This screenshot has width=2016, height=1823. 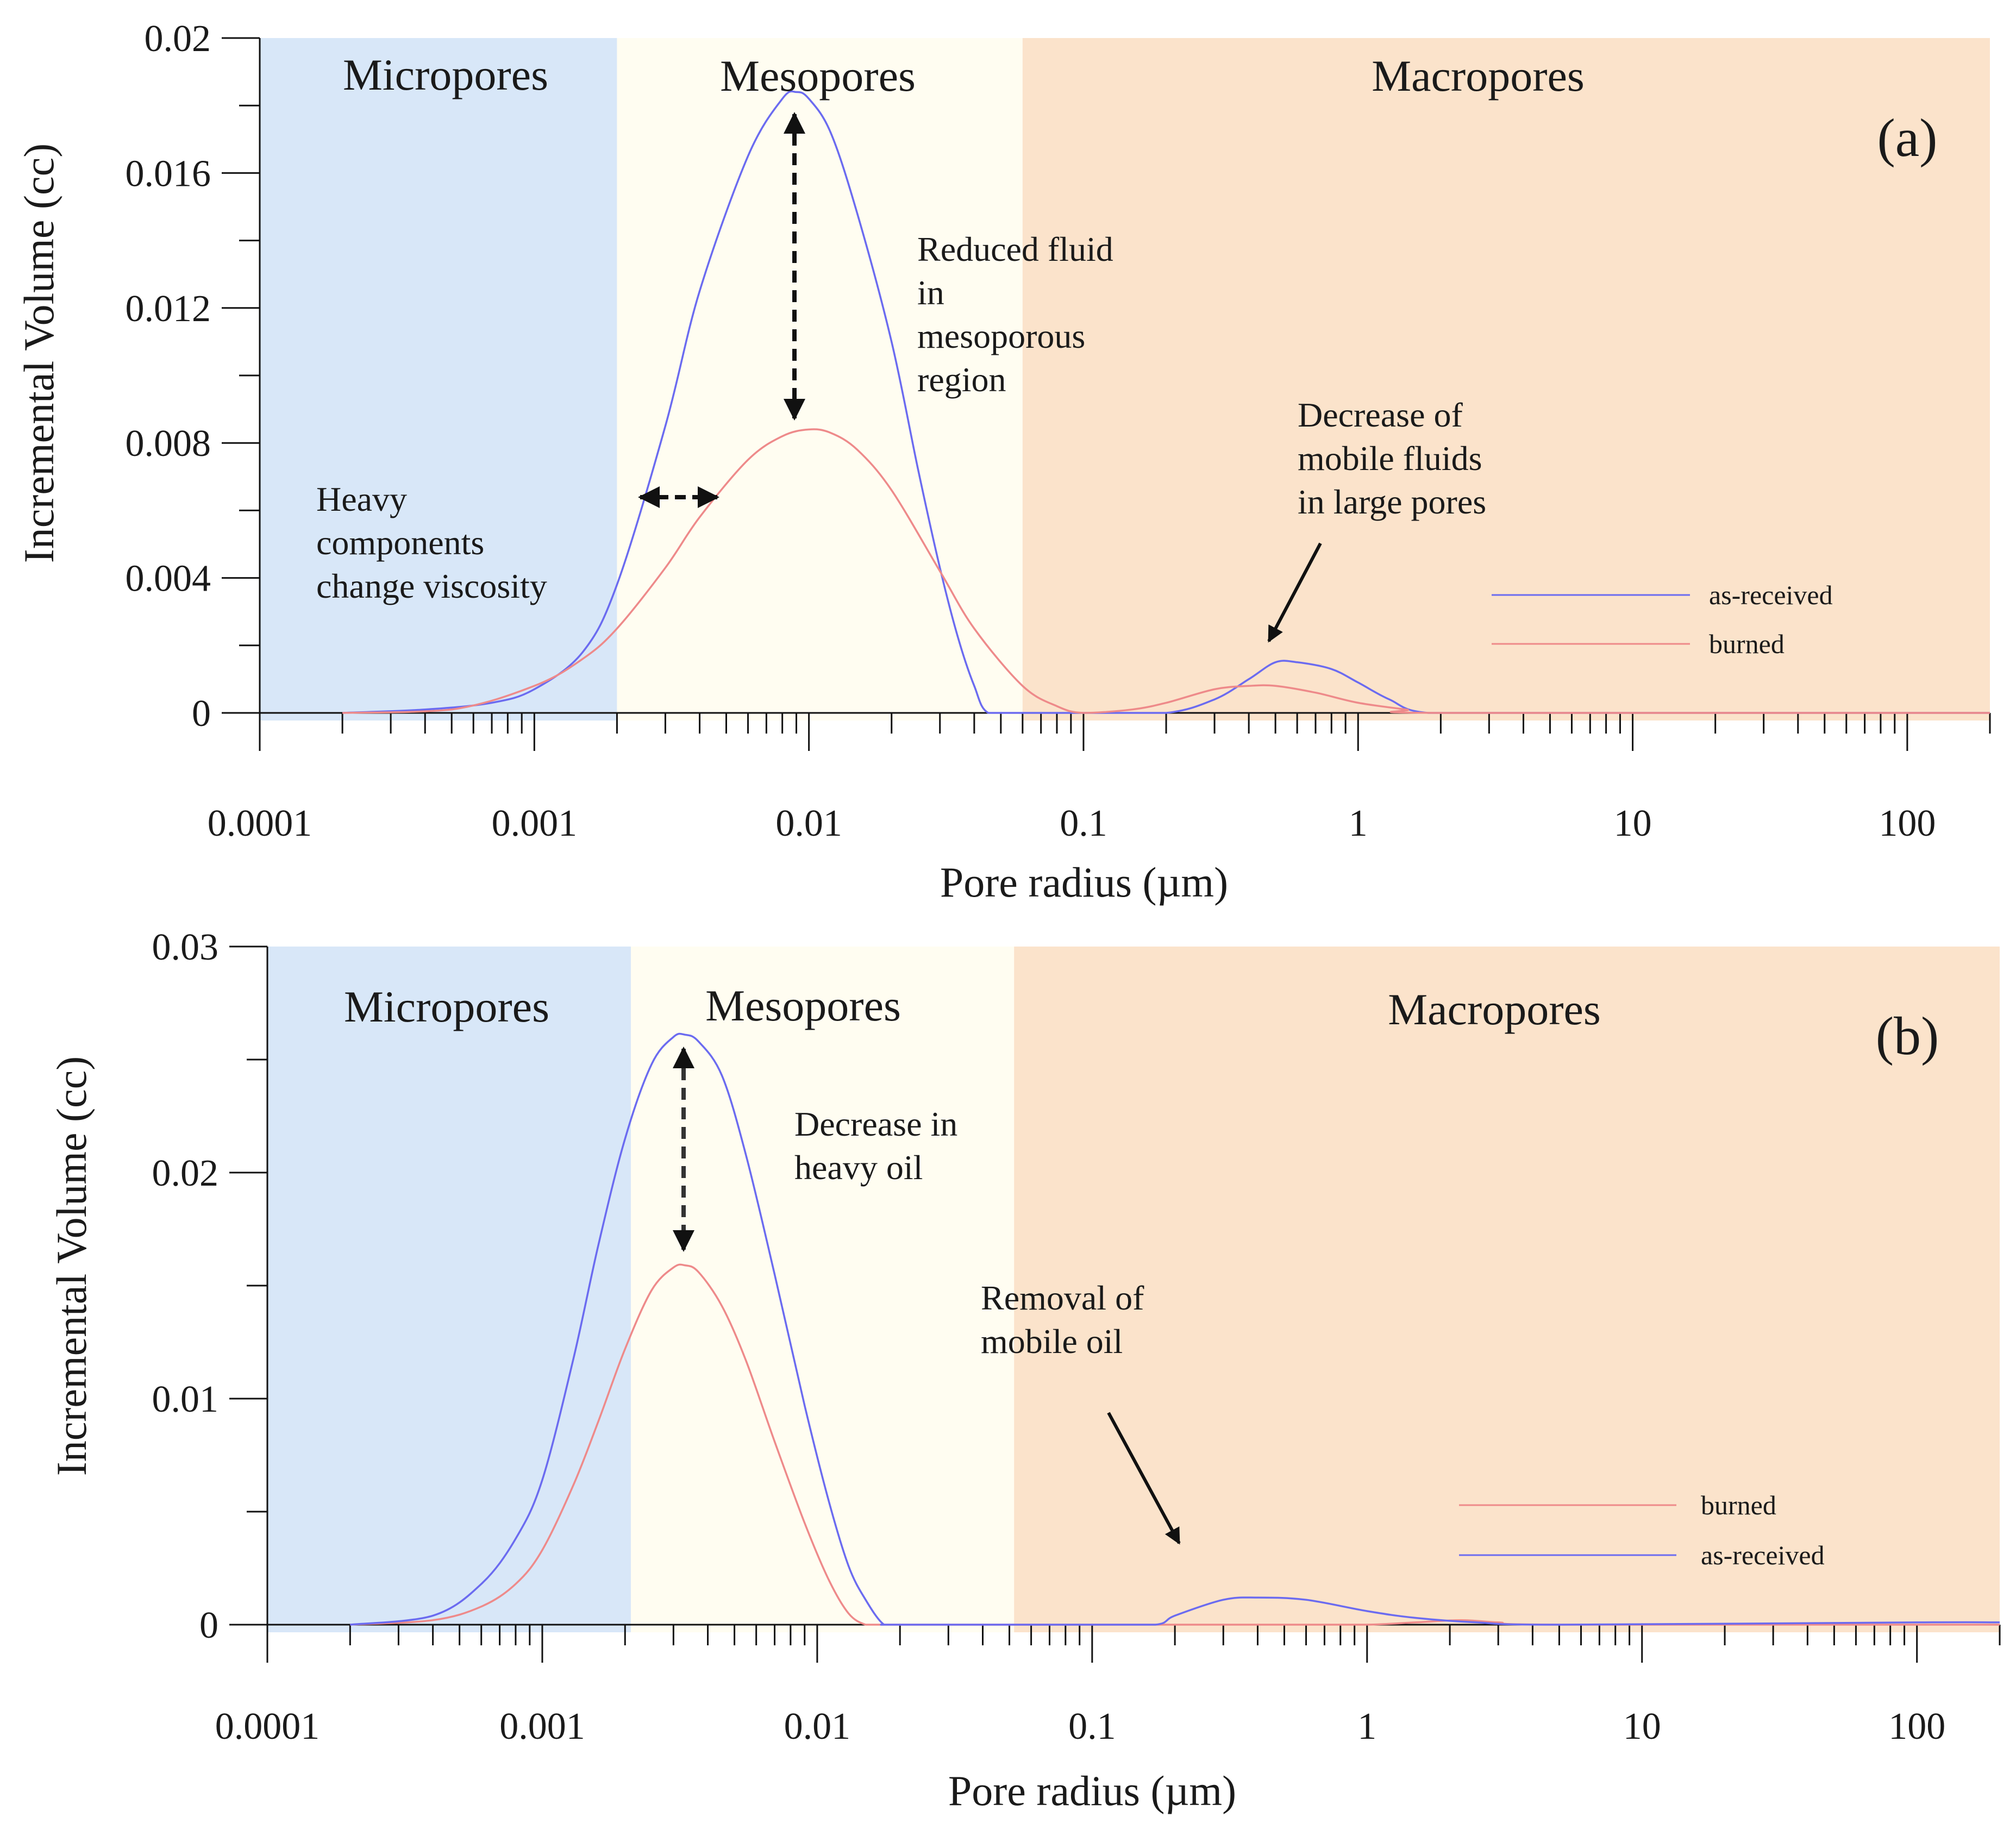 What do you see at coordinates (535, 823) in the screenshot?
I see `panel-a-x-tick-label: 0.001` at bounding box center [535, 823].